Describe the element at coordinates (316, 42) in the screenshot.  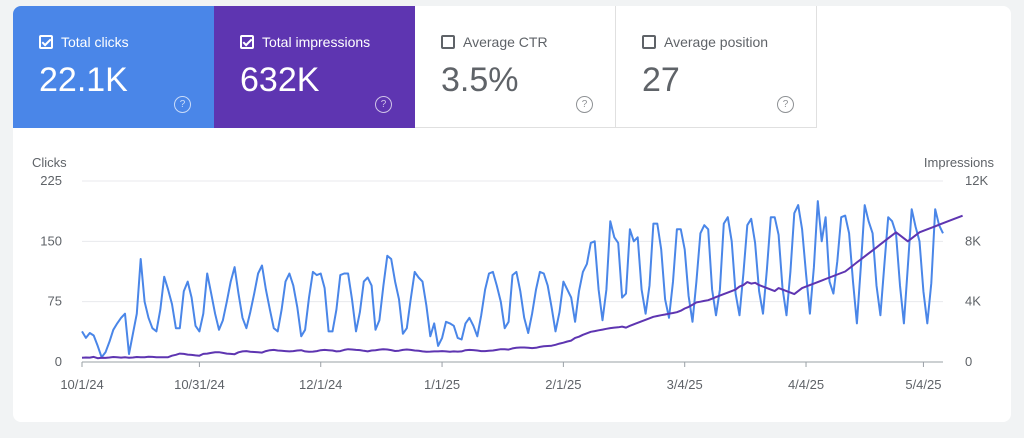
I see `metric-label: Total impressions` at that location.